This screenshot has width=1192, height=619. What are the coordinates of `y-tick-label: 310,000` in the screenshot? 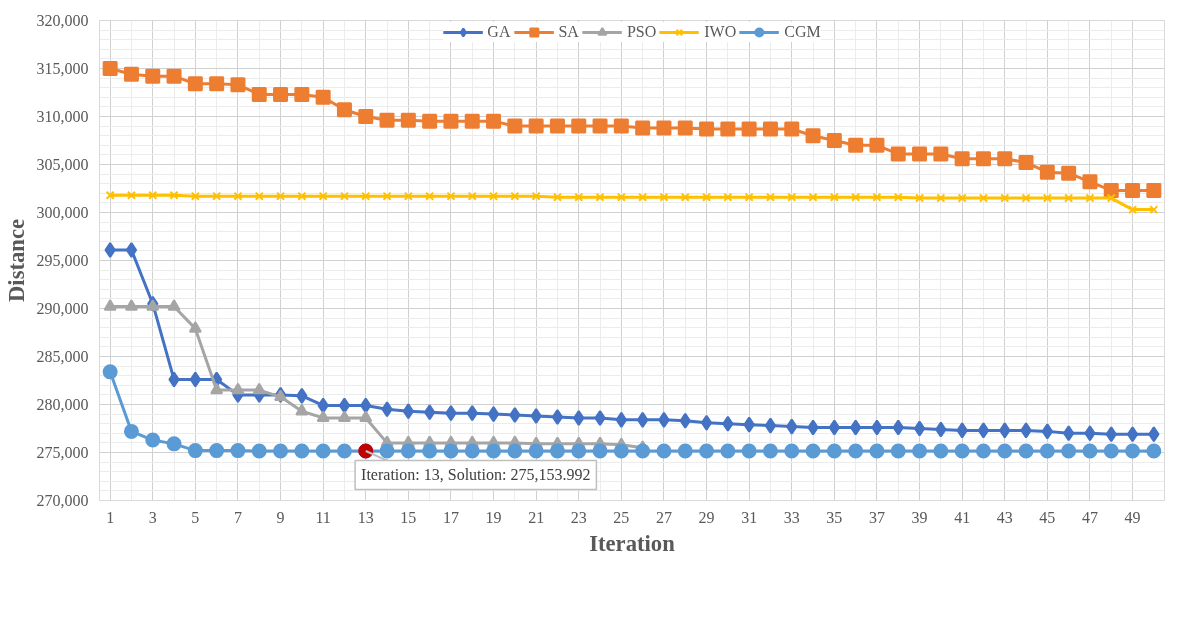 It's located at (62, 116).